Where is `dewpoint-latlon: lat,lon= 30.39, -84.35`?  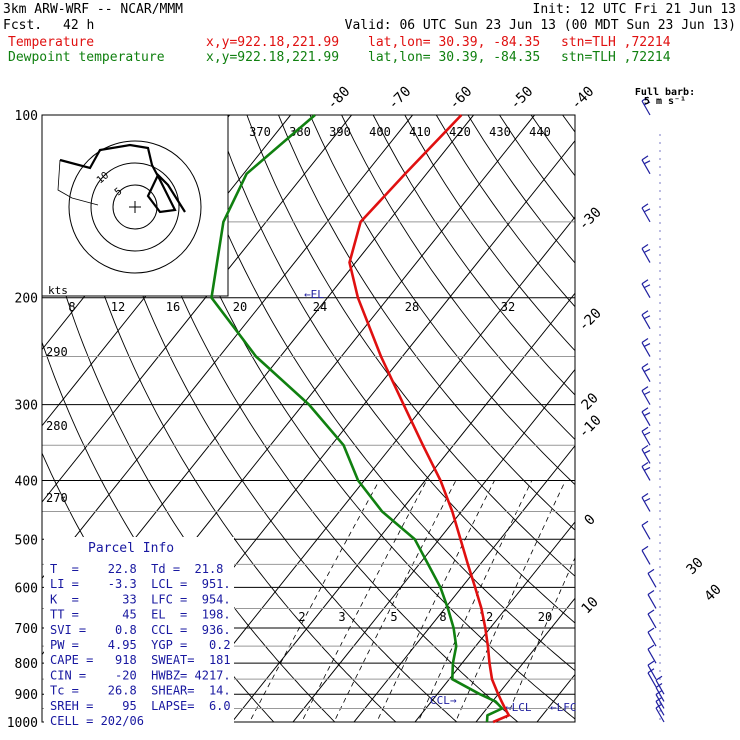 dewpoint-latlon: lat,lon= 30.39, -84.35 is located at coordinates (454, 57).